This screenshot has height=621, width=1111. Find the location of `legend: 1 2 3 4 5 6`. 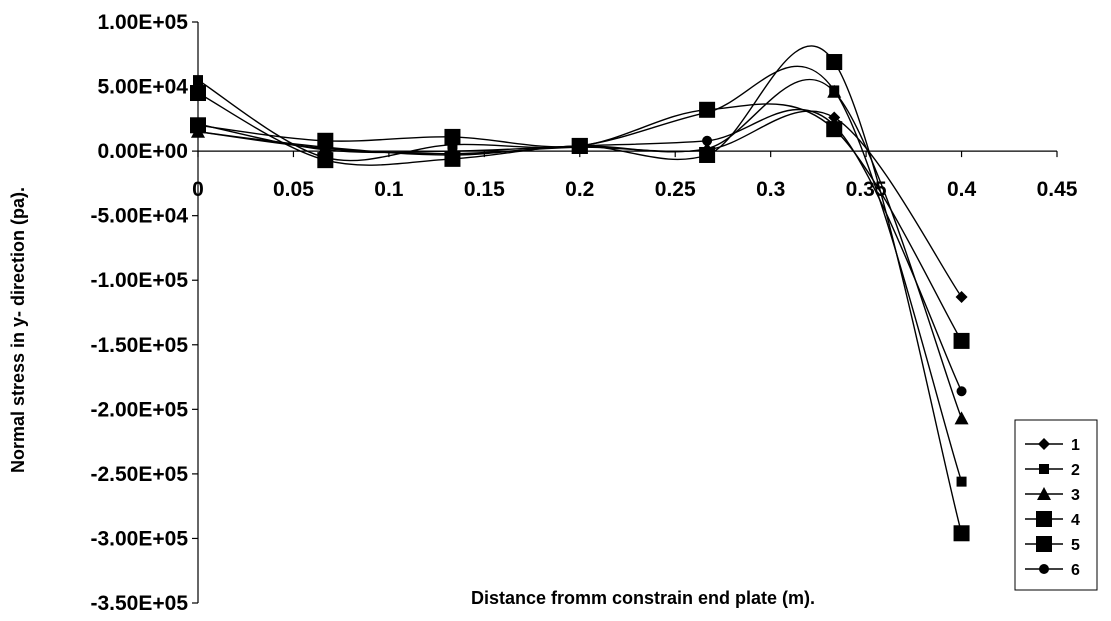

legend: 1 2 3 4 5 6 is located at coordinates (1056, 505).